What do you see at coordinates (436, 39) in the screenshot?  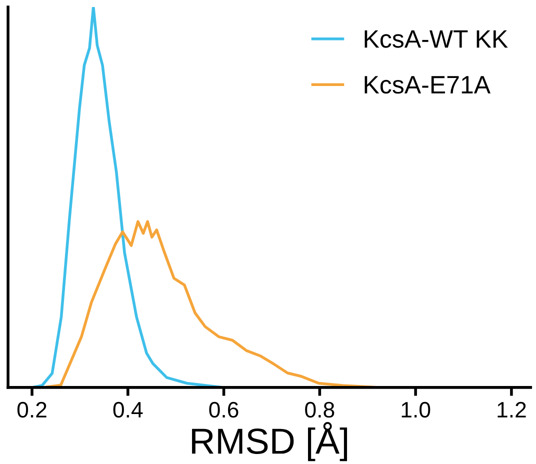 I see `legend-label: KcsA-WT KK` at bounding box center [436, 39].